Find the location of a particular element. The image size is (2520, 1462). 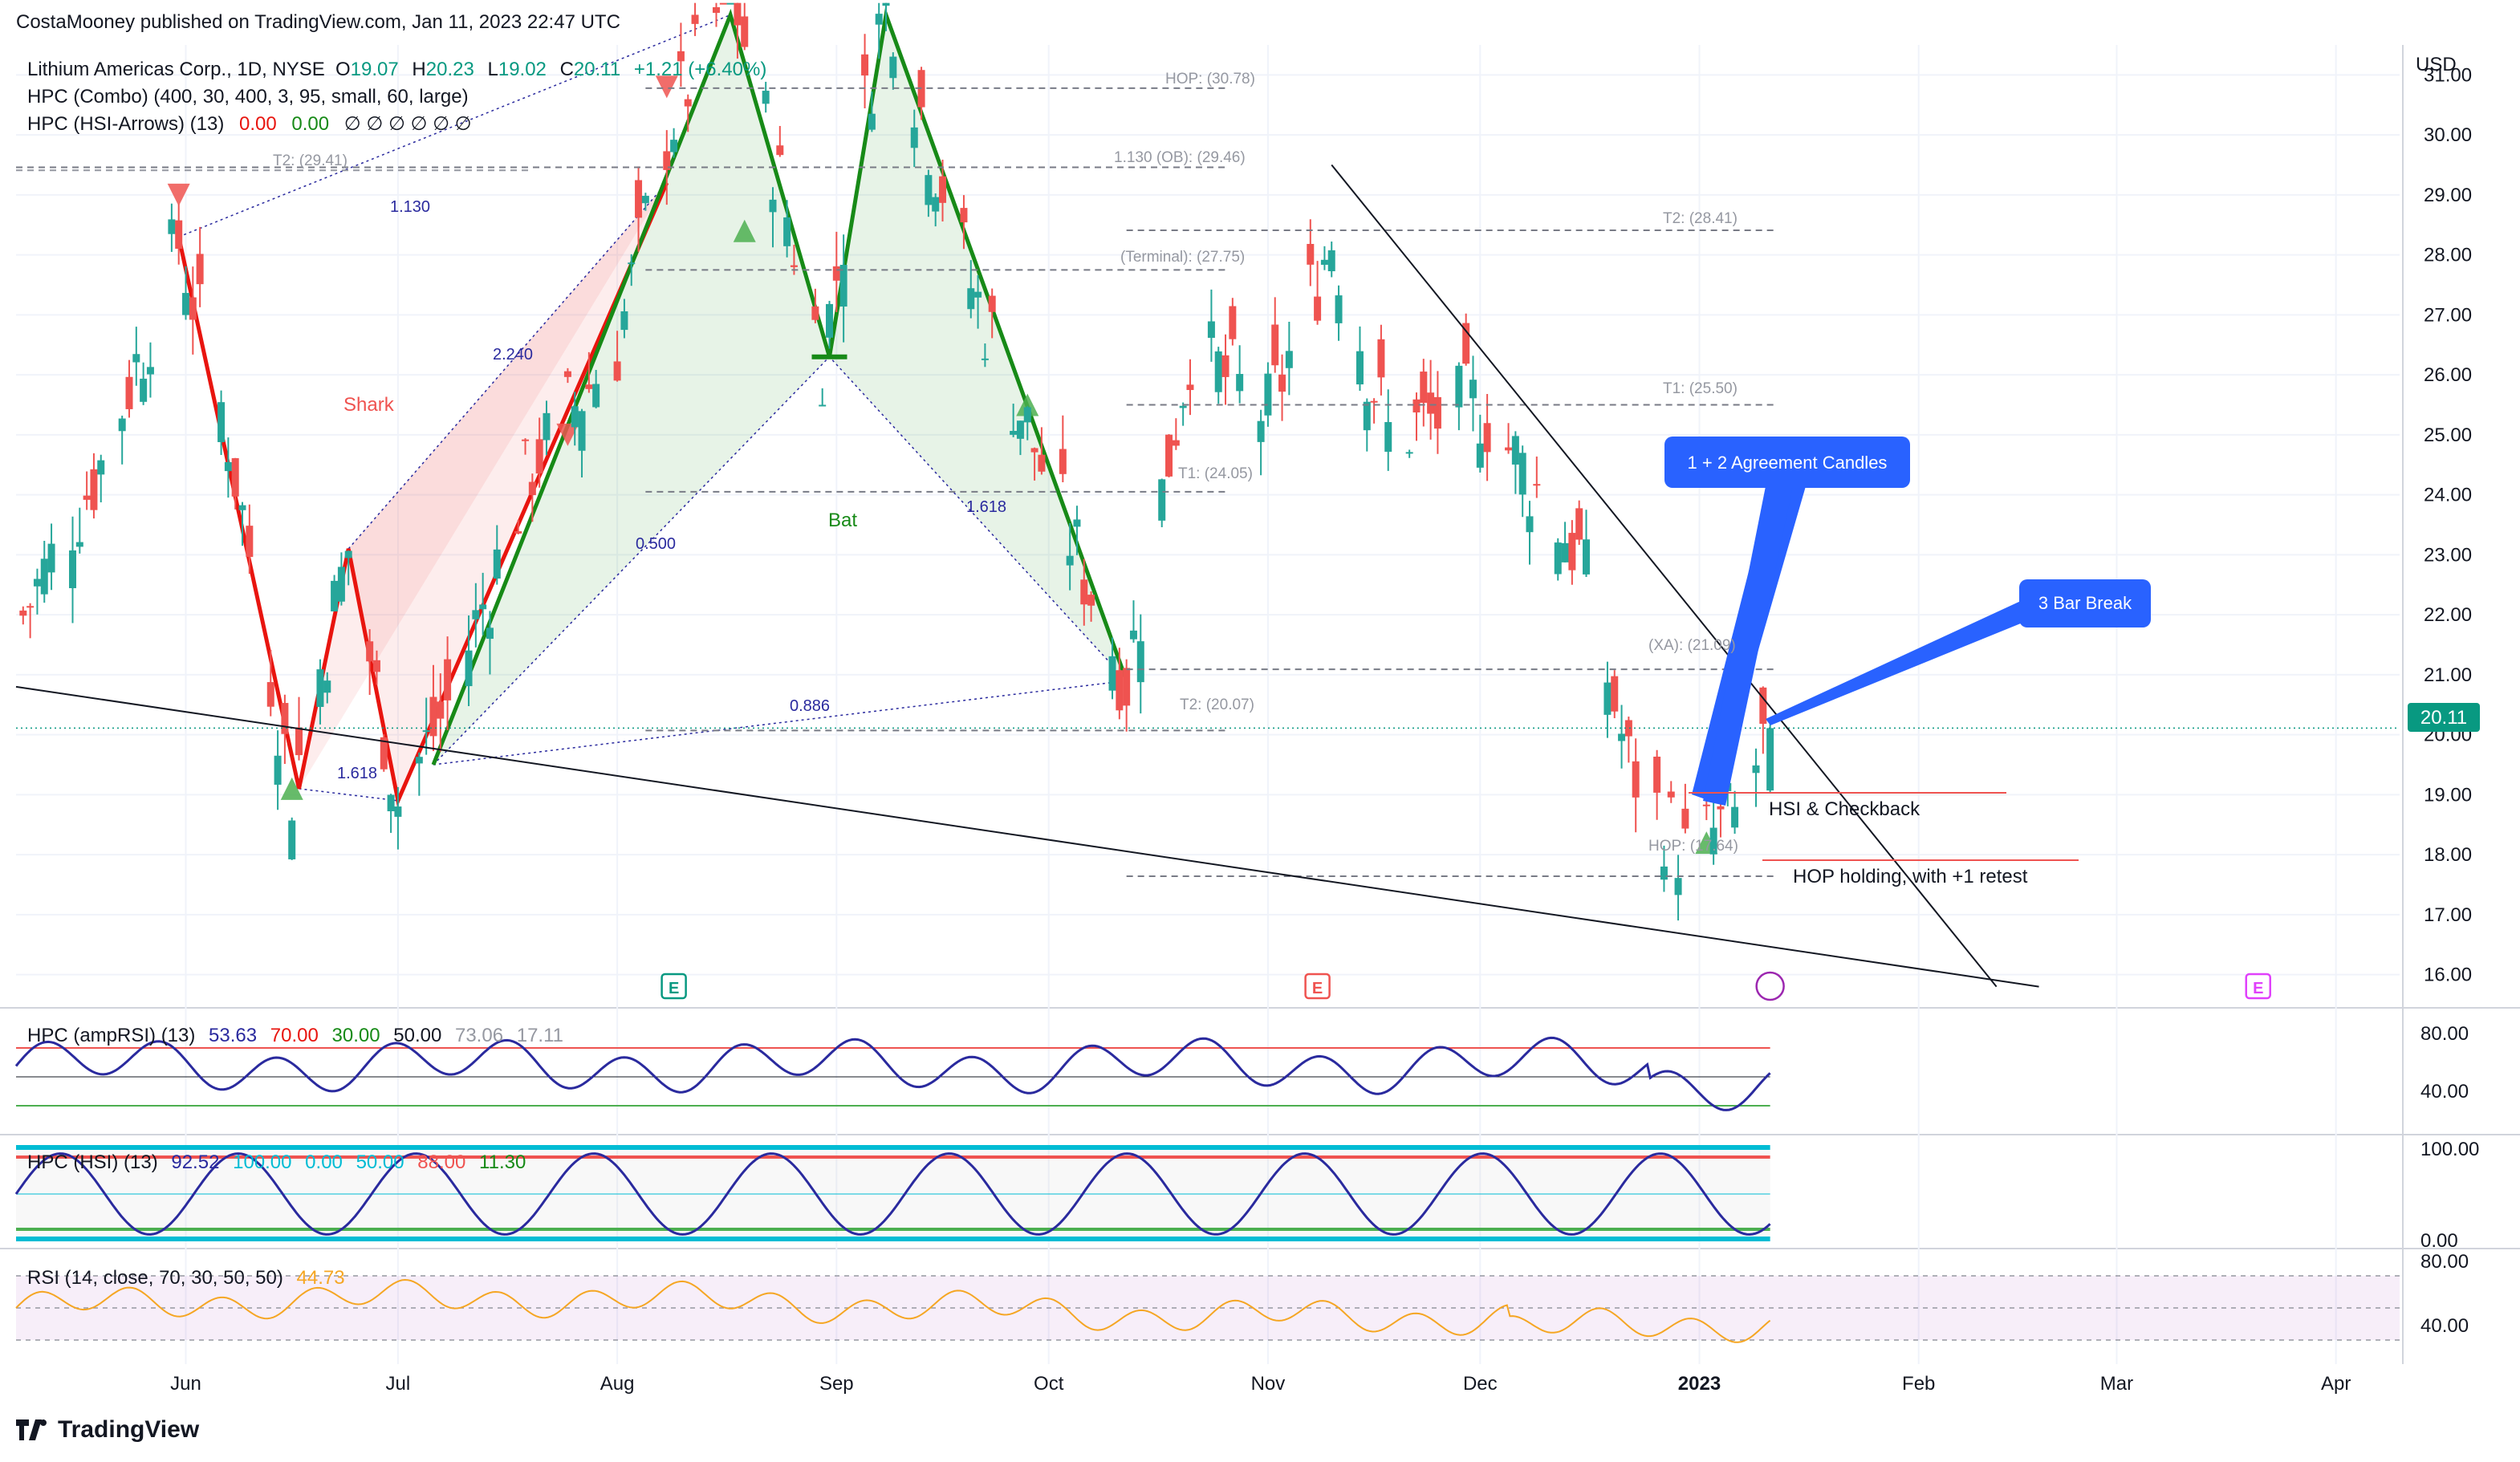

bat-fill is located at coordinates (978, 347).